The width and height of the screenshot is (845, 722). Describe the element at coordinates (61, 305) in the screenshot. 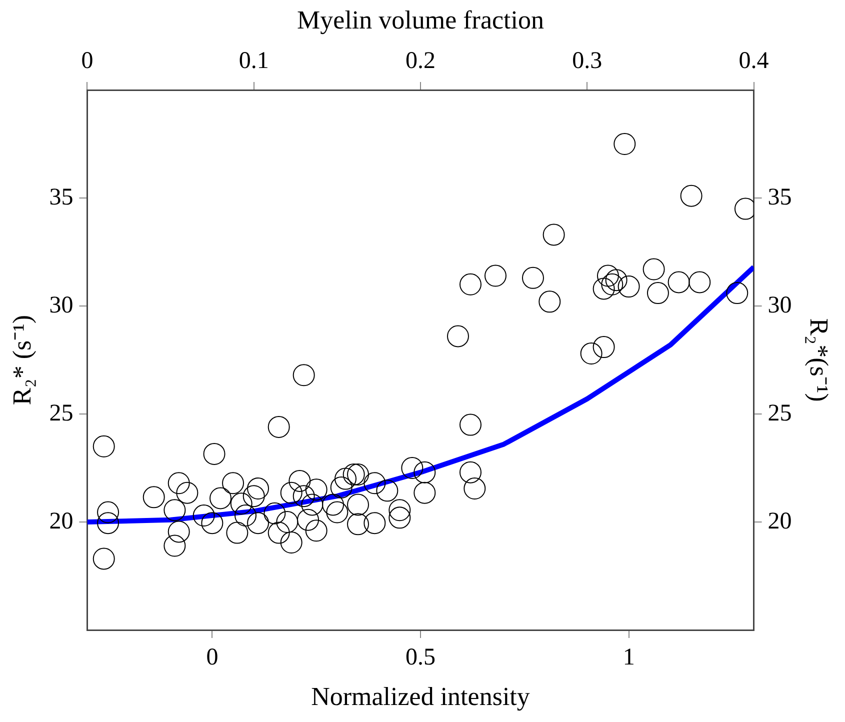

I see `y-tick-label: 30` at that location.